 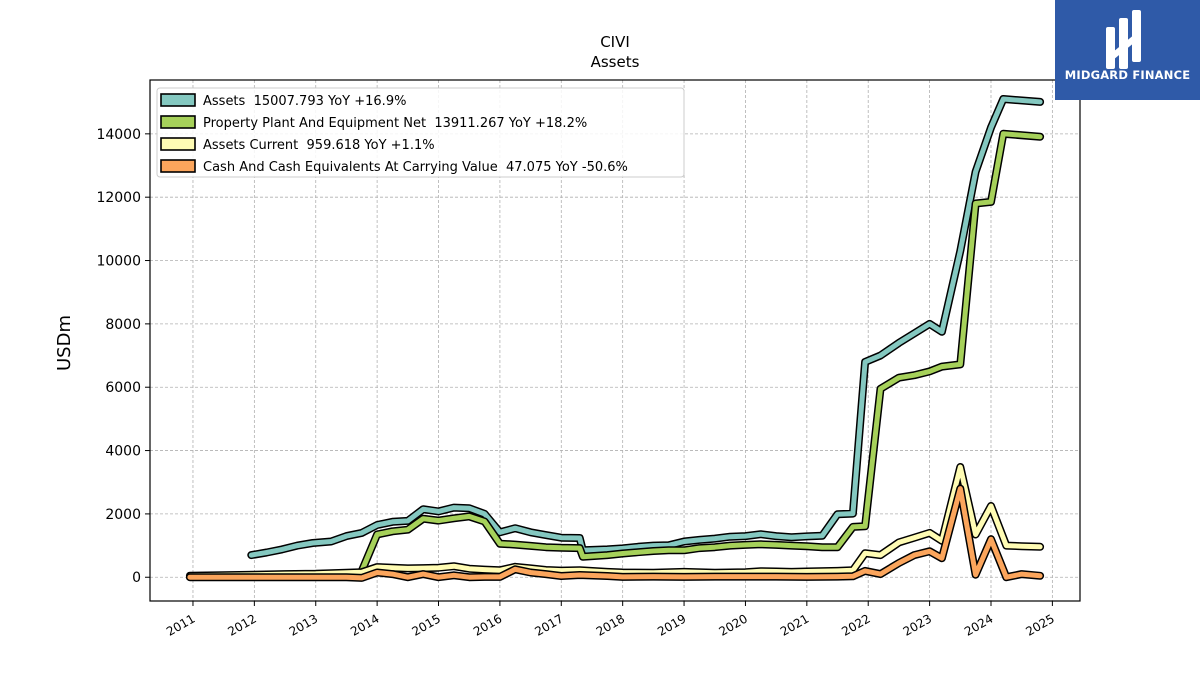 What do you see at coordinates (917, 624) in the screenshot?
I see `x-tick-label: 2023` at bounding box center [917, 624].